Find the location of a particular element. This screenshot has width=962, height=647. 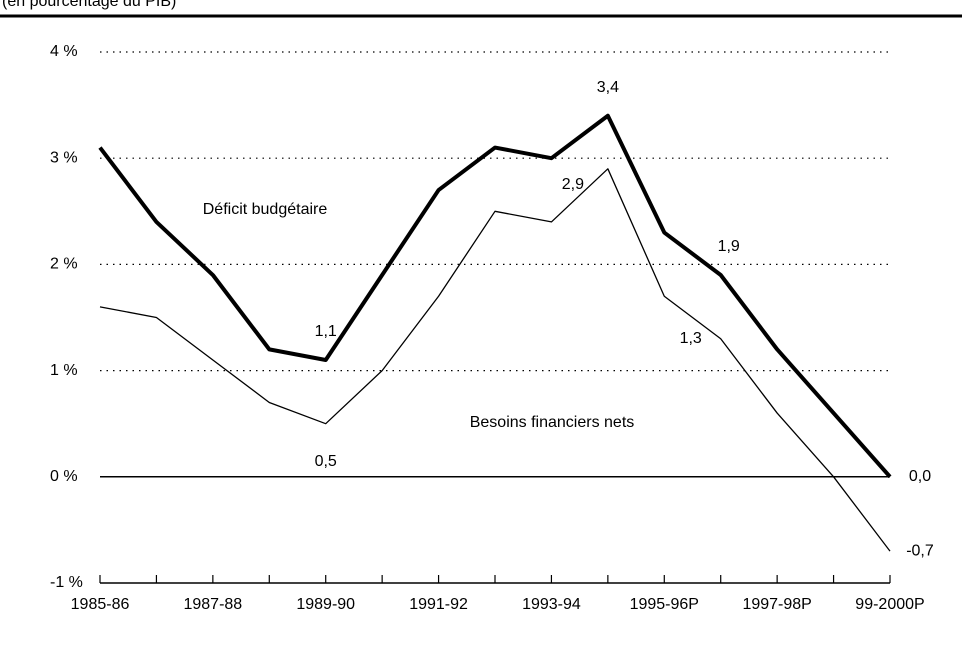

data-label: 3,4 is located at coordinates (608, 87).